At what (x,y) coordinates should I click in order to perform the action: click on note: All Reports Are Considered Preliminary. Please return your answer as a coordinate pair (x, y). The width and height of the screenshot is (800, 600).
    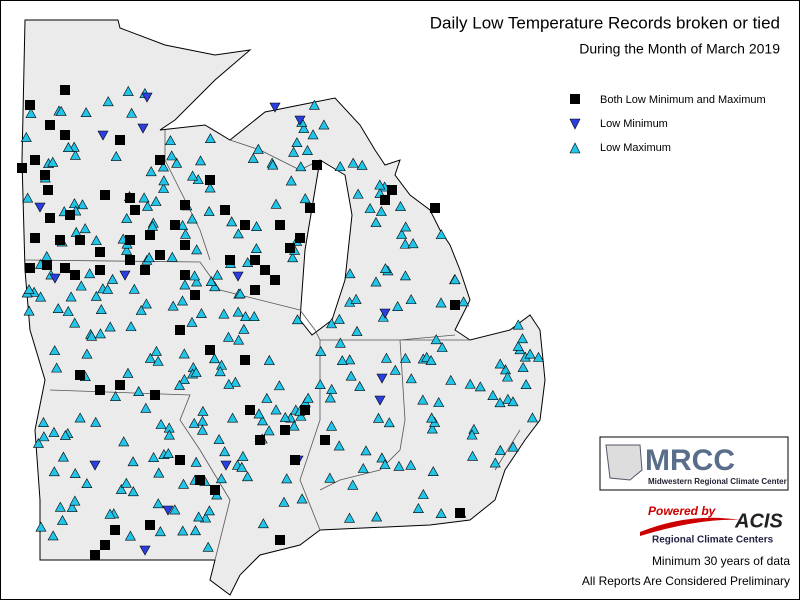
    Looking at the image, I should click on (686, 581).